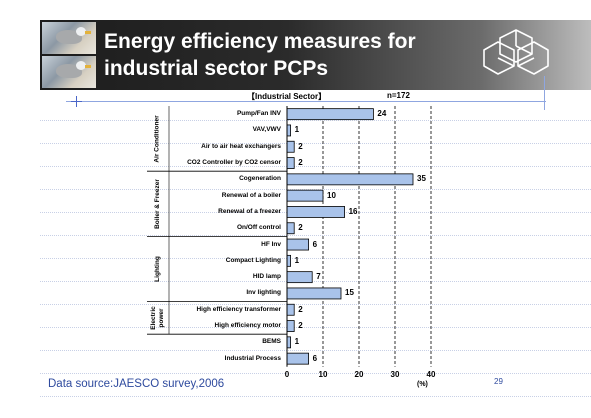  What do you see at coordinates (251, 195) in the screenshot?
I see `category-label: Renewal of a boiler` at bounding box center [251, 195].